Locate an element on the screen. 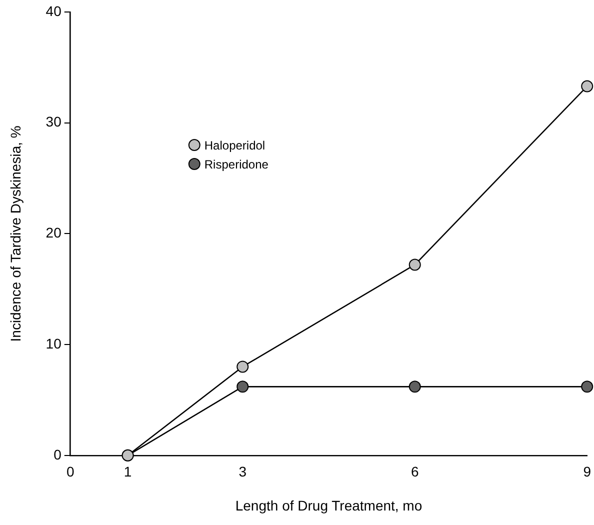 Image resolution: width=594 pixels, height=525 pixels. x-tick-label: 9 is located at coordinates (587, 472).